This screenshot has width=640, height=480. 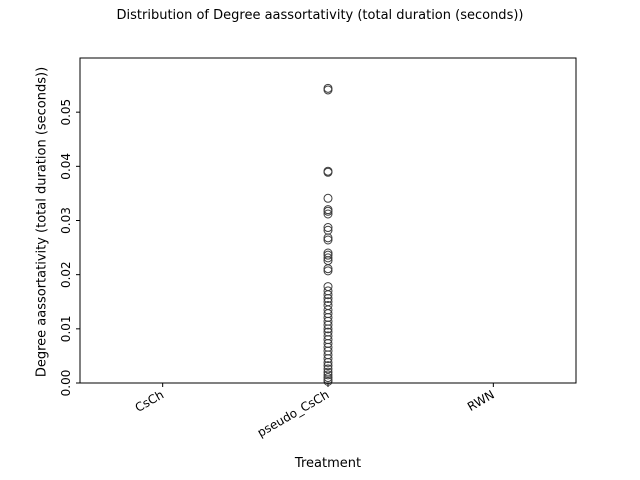 What do you see at coordinates (66, 166) in the screenshot?
I see `y-tick-label: 0.04` at bounding box center [66, 166].